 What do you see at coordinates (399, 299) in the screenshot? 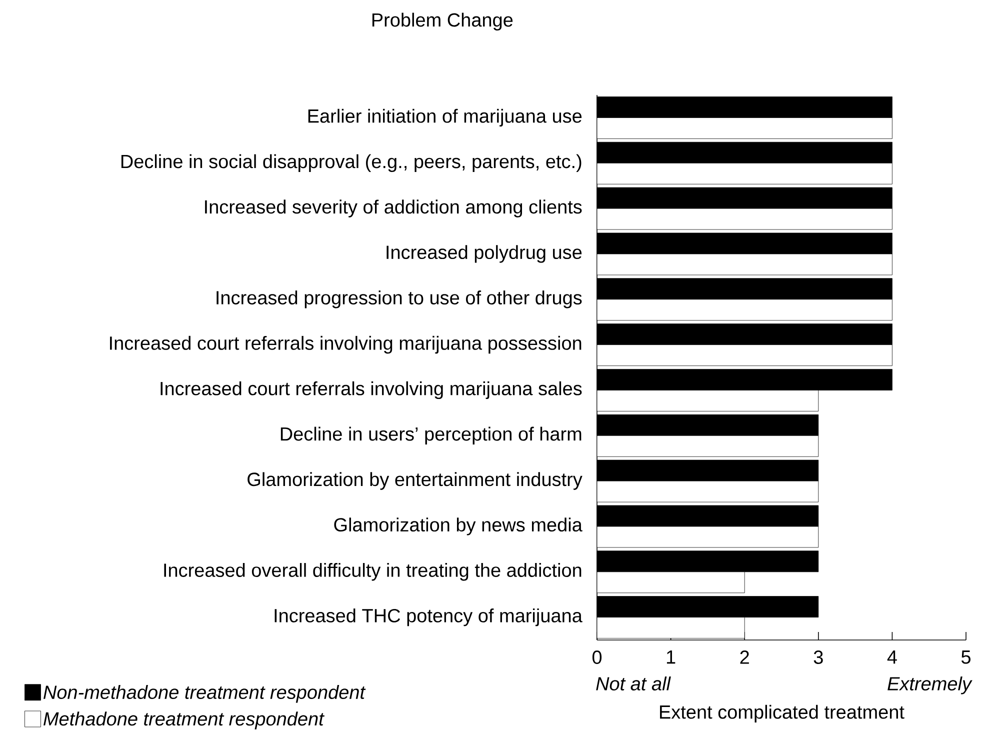
I see `y-tick-label: Increased progression to use of other drugs` at bounding box center [399, 299].